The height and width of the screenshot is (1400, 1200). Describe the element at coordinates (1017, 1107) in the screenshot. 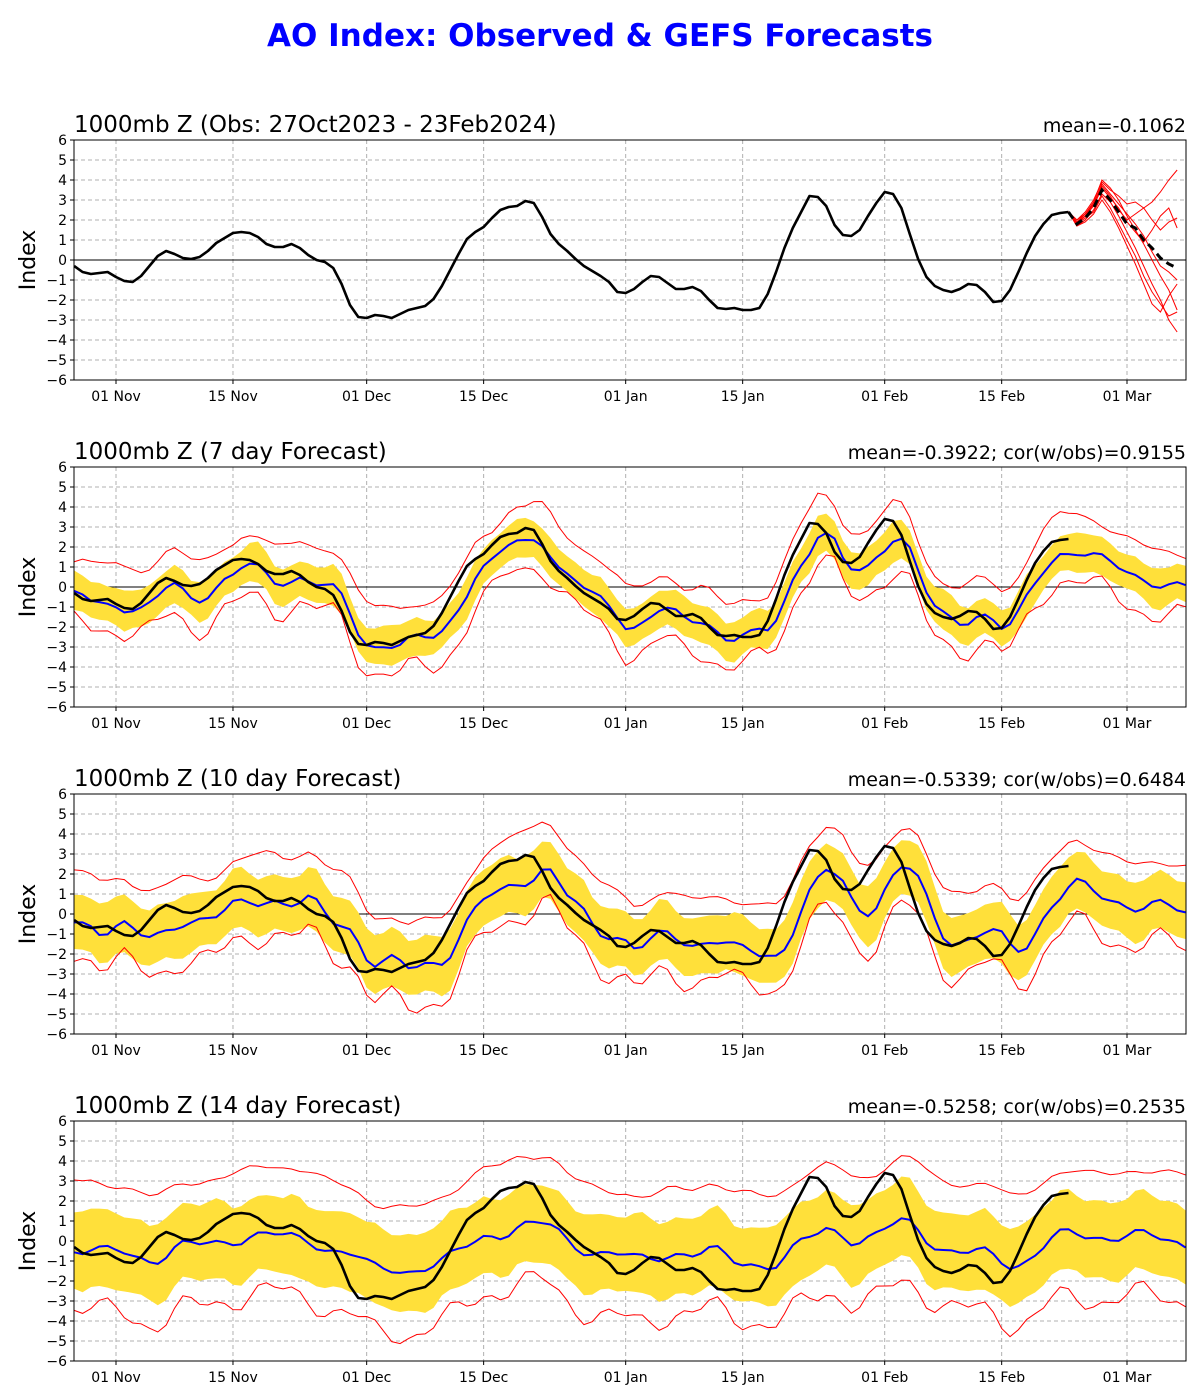

I see `panel-statistics: mean=-0.5258; cor(w/obs)=0.2535` at that location.